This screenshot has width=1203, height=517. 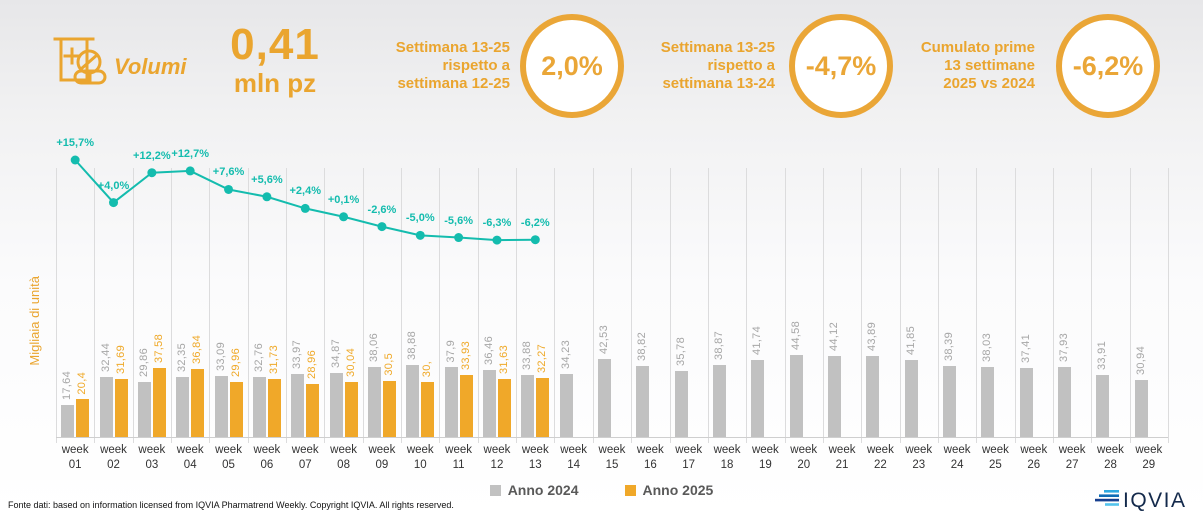 I want to click on x-tick-week-10: week 10, so click(x=420, y=457).